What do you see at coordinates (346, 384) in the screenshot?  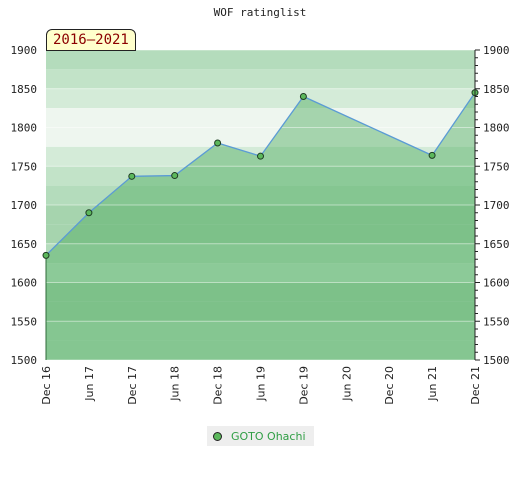 I see `x-tick-label-jun-20: Jun 20` at bounding box center [346, 384].